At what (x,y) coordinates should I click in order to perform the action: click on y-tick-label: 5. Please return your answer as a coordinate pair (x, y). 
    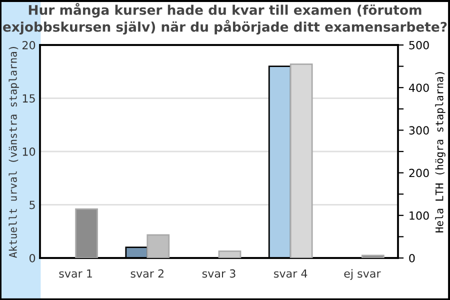
    Looking at the image, I should click on (32, 205).